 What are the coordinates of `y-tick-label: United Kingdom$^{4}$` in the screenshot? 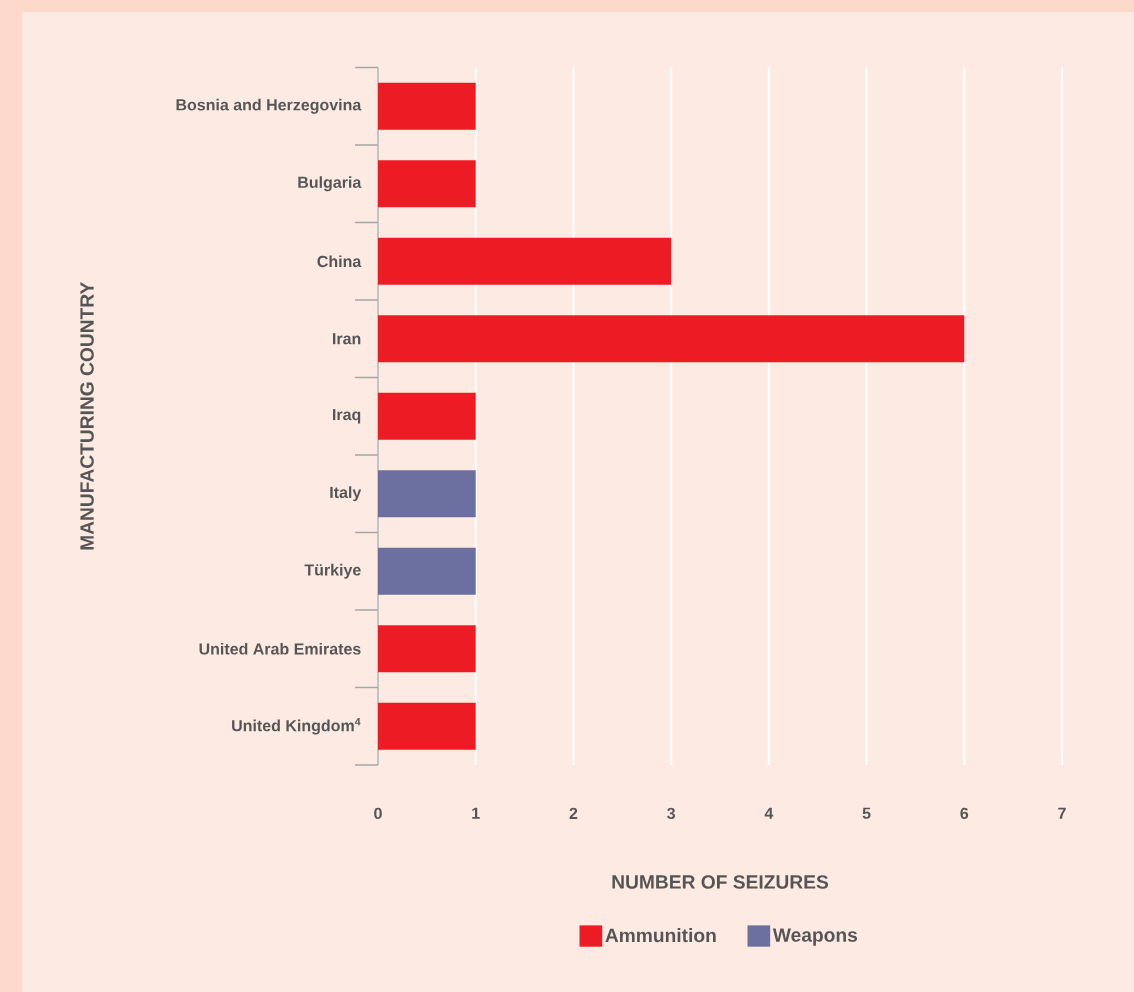 It's located at (296, 726).